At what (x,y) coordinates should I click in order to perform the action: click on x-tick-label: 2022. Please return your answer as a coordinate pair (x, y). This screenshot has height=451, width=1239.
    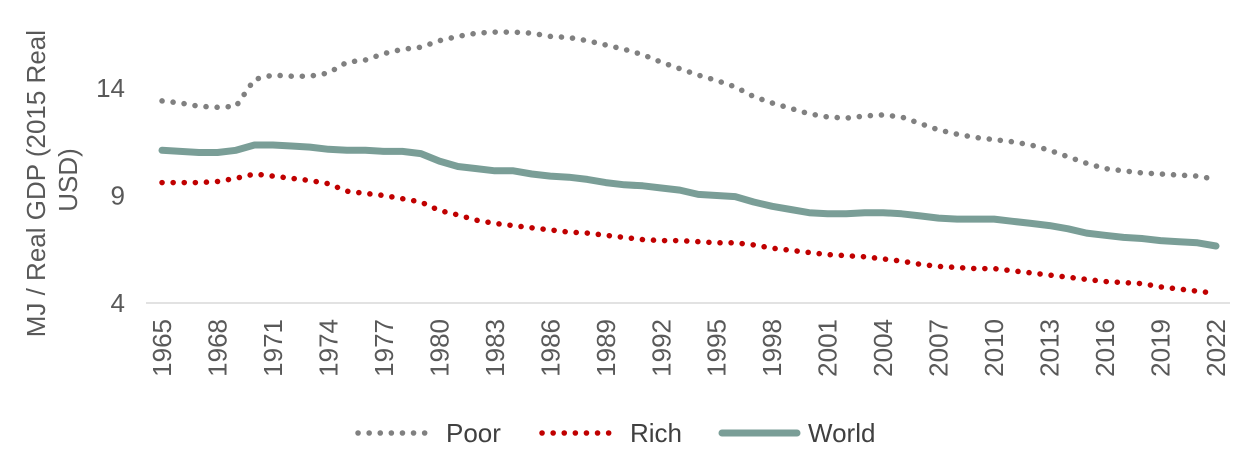
    Looking at the image, I should click on (1216, 348).